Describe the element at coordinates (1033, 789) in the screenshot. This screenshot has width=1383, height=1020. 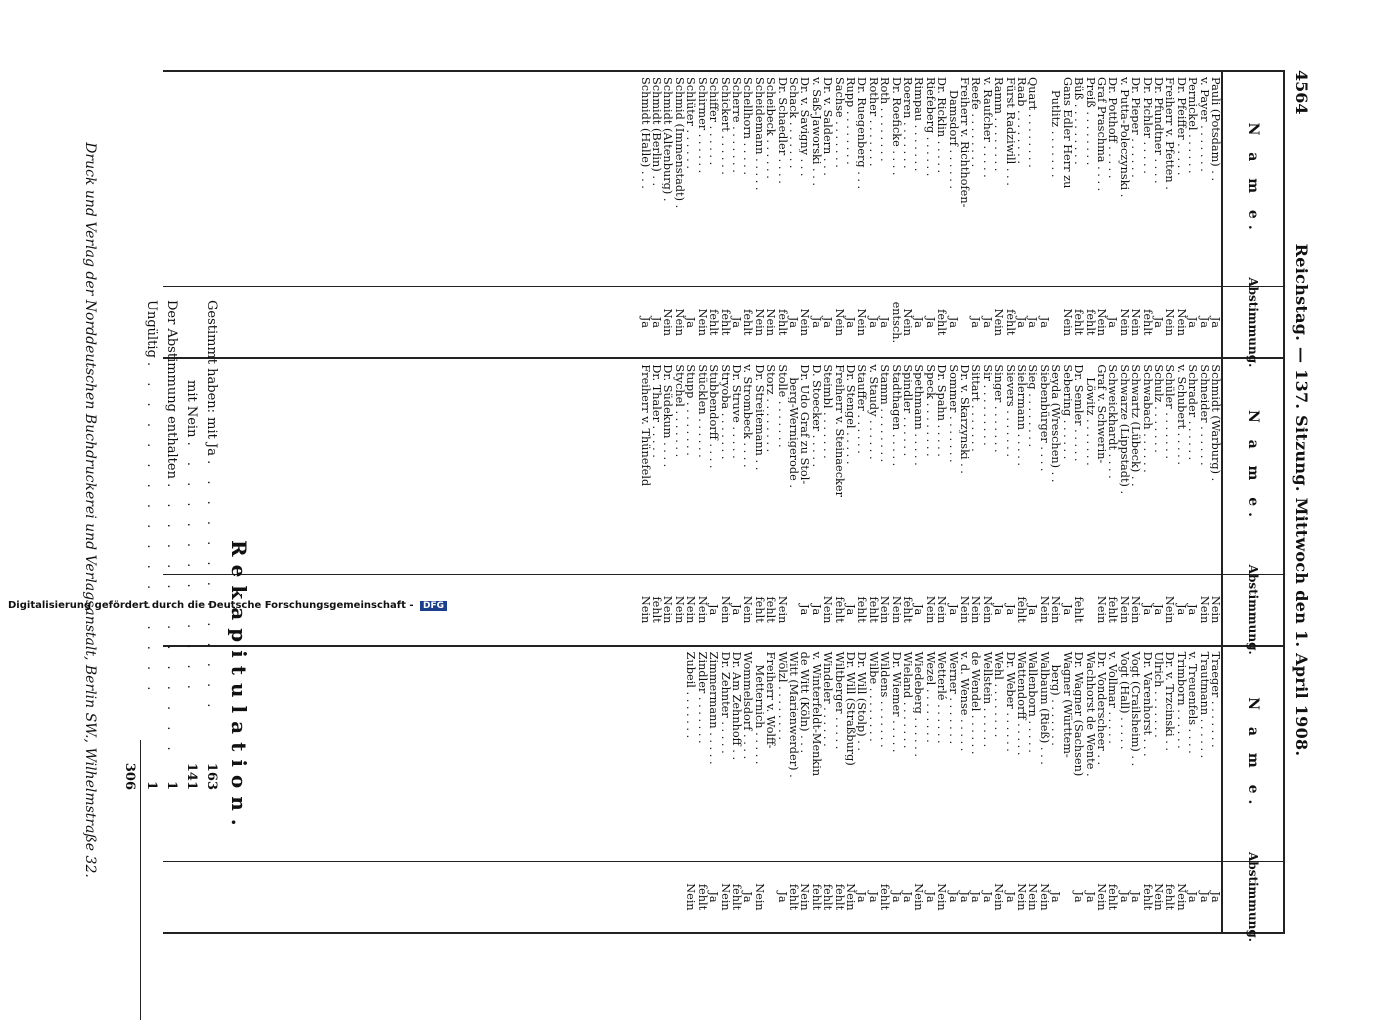
I see `table-row: Wallenborn . . . . . Nein` at that location.